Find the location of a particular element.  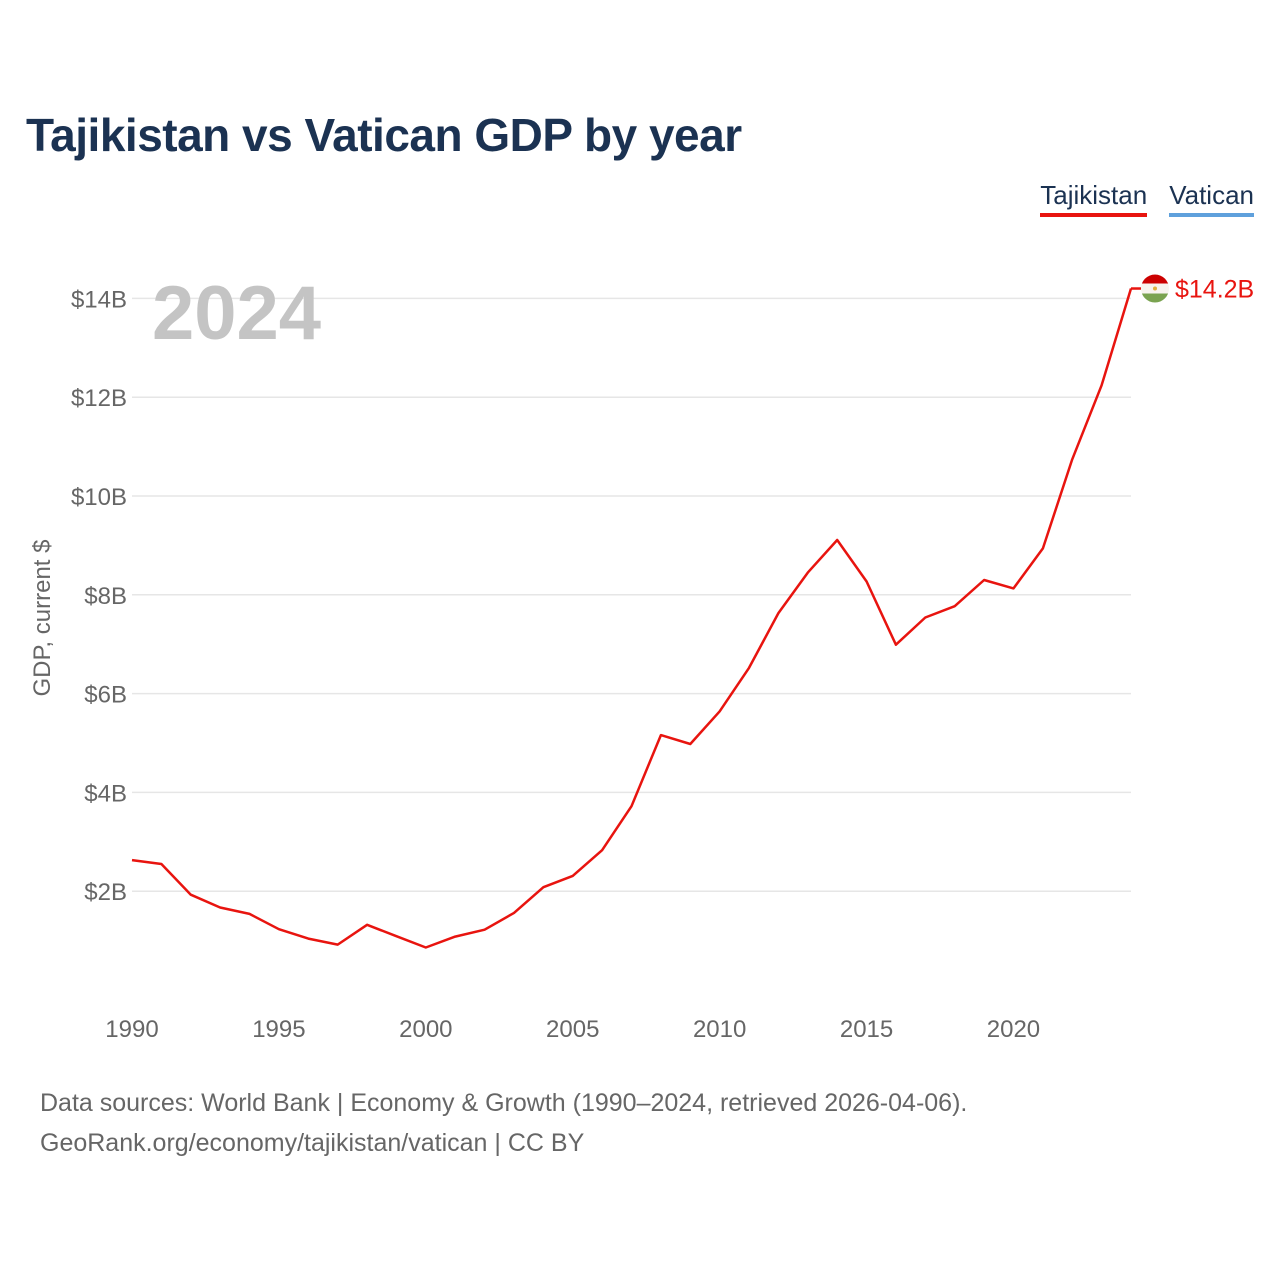

y-axis-ticks: $2B $4B $6B $8B $10B $12B $14B is located at coordinates (99, 596).